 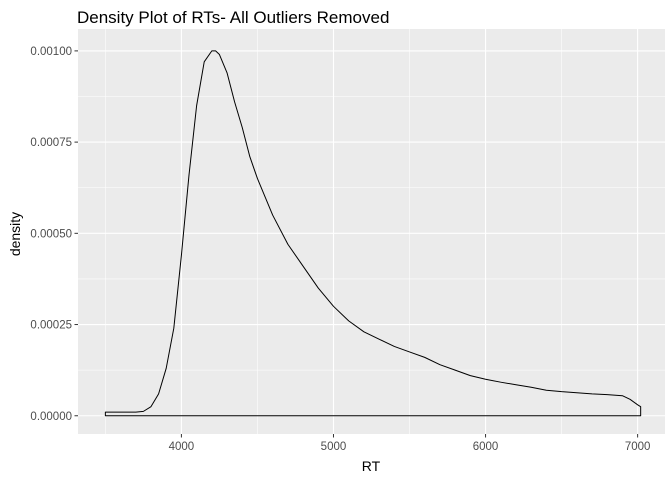 What do you see at coordinates (51, 143) in the screenshot?
I see `y-tick-label: 0.00075` at bounding box center [51, 143].